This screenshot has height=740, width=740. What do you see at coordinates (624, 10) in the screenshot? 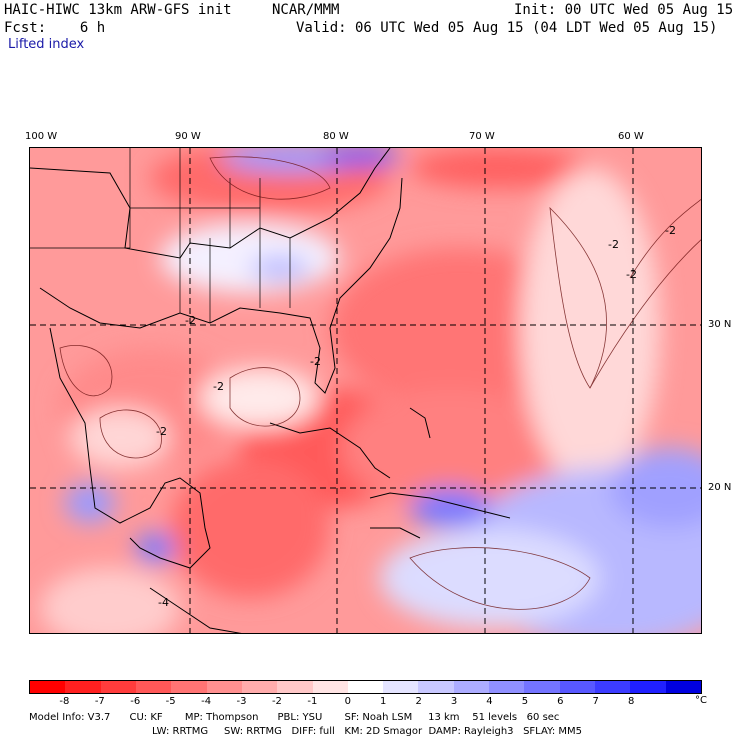
I see `init-time: Init: 00 UTC Wed 05 Aug 15` at bounding box center [624, 10].